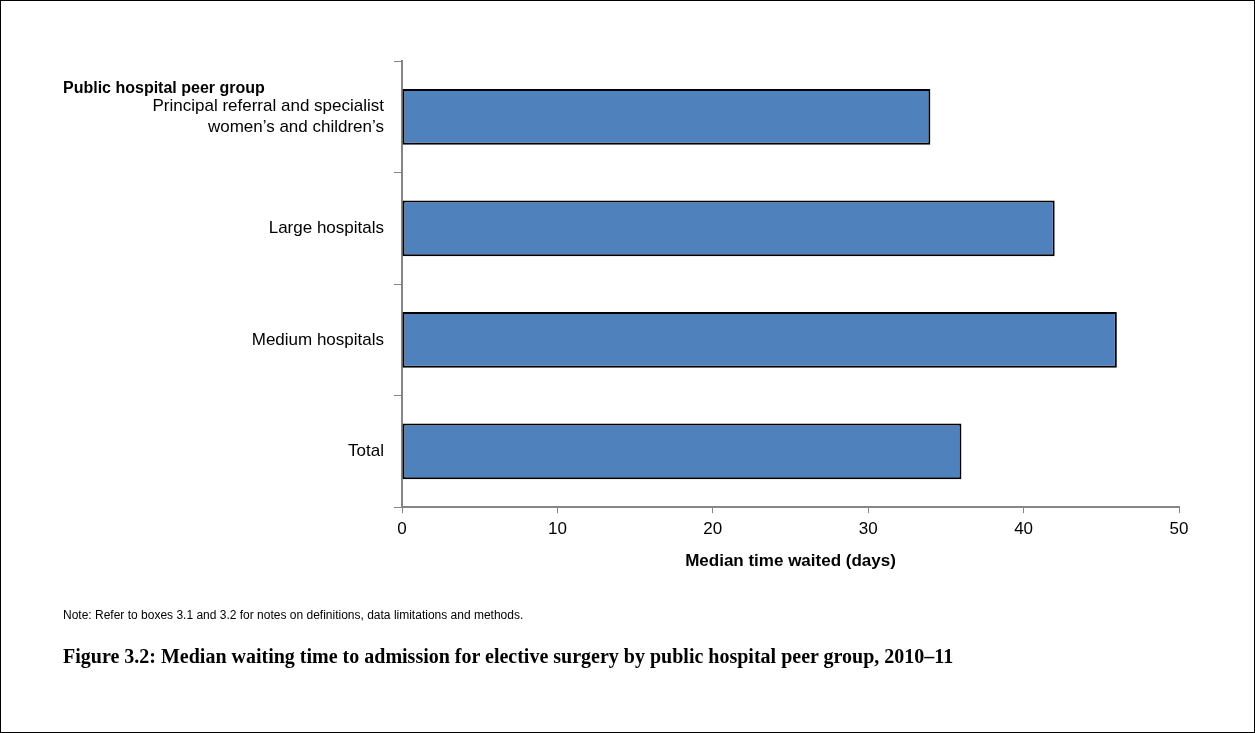 This screenshot has height=733, width=1255. Describe the element at coordinates (1024, 529) in the screenshot. I see `x-tick-label: 40` at that location.